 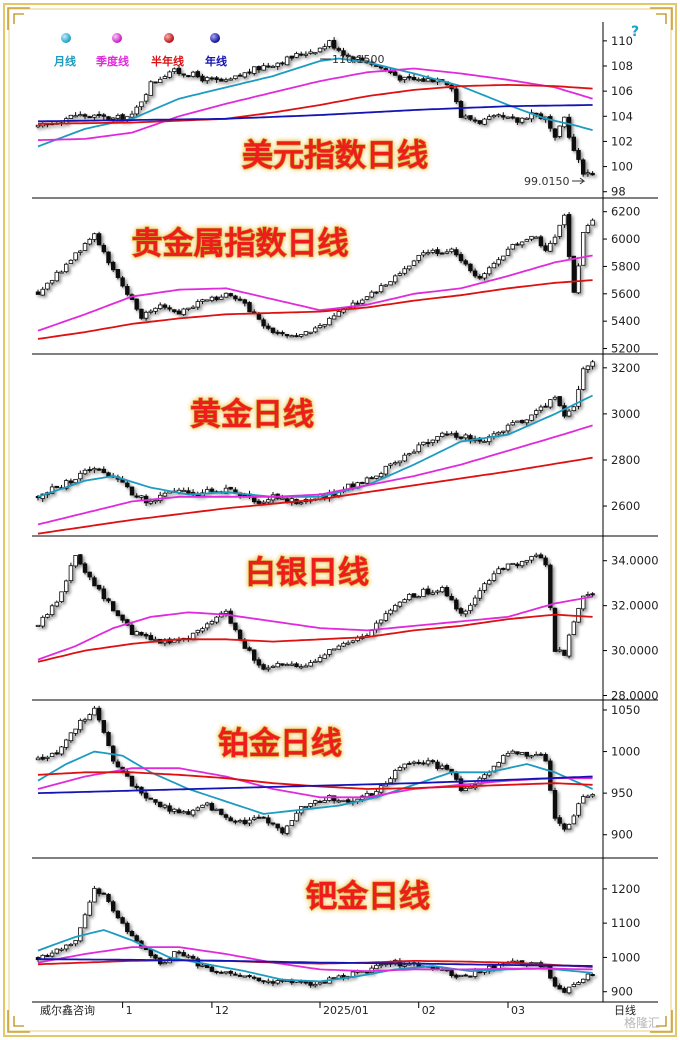 What do you see at coordinates (625, 349) in the screenshot?
I see `y-tick-label: 5200` at bounding box center [625, 349].